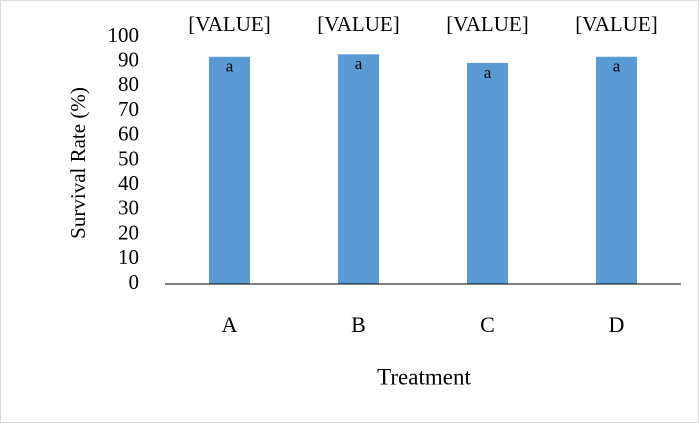 The width and height of the screenshot is (699, 423). I want to click on y-tick-label: 40, so click(128, 183).